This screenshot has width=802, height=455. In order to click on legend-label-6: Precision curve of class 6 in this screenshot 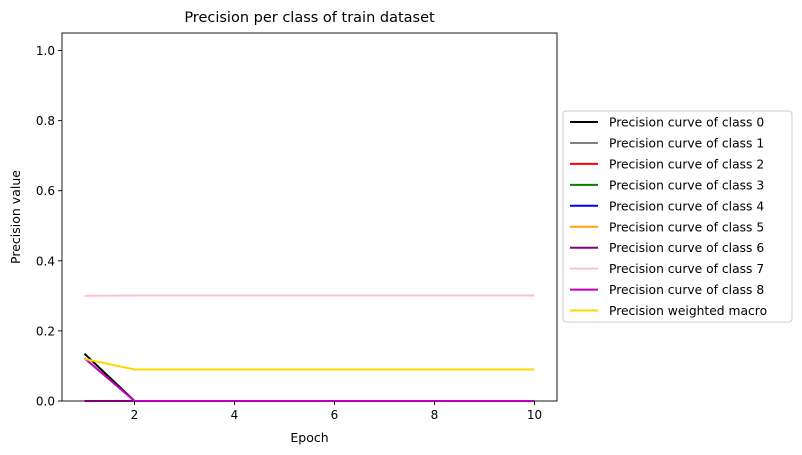, I will do `click(686, 248)`.